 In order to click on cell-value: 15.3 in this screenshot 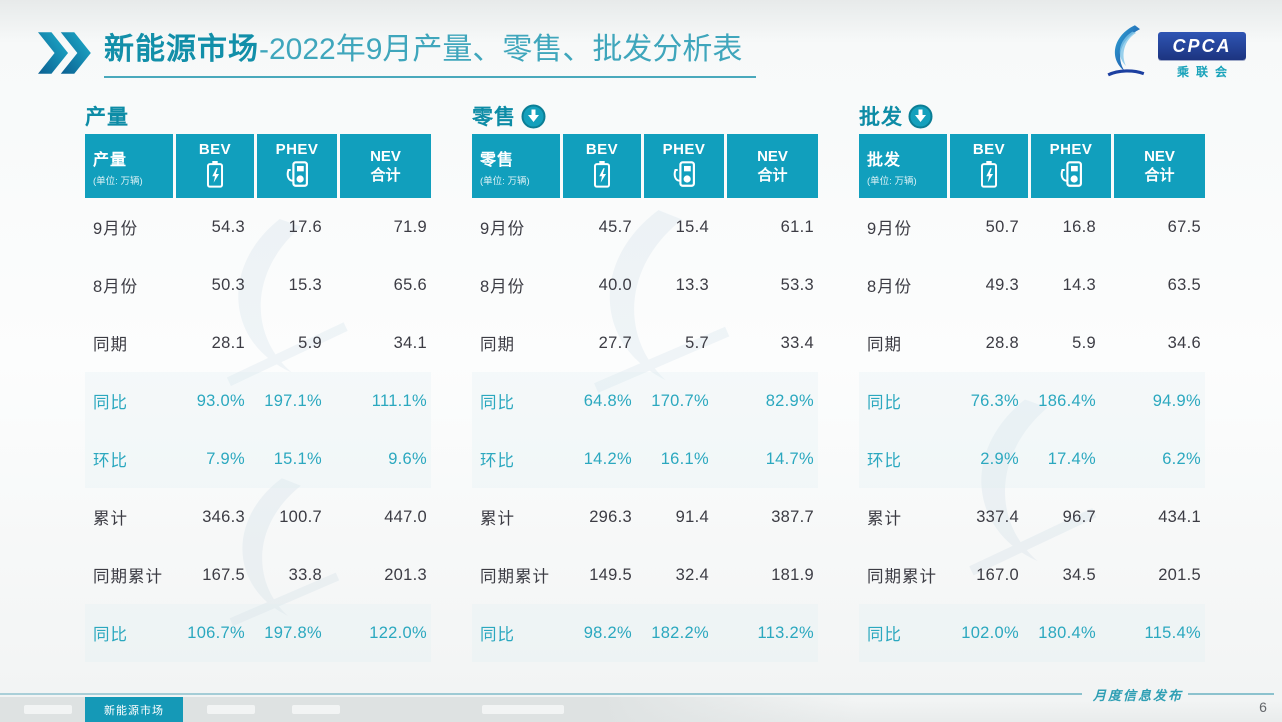, I will do `click(305, 284)`.